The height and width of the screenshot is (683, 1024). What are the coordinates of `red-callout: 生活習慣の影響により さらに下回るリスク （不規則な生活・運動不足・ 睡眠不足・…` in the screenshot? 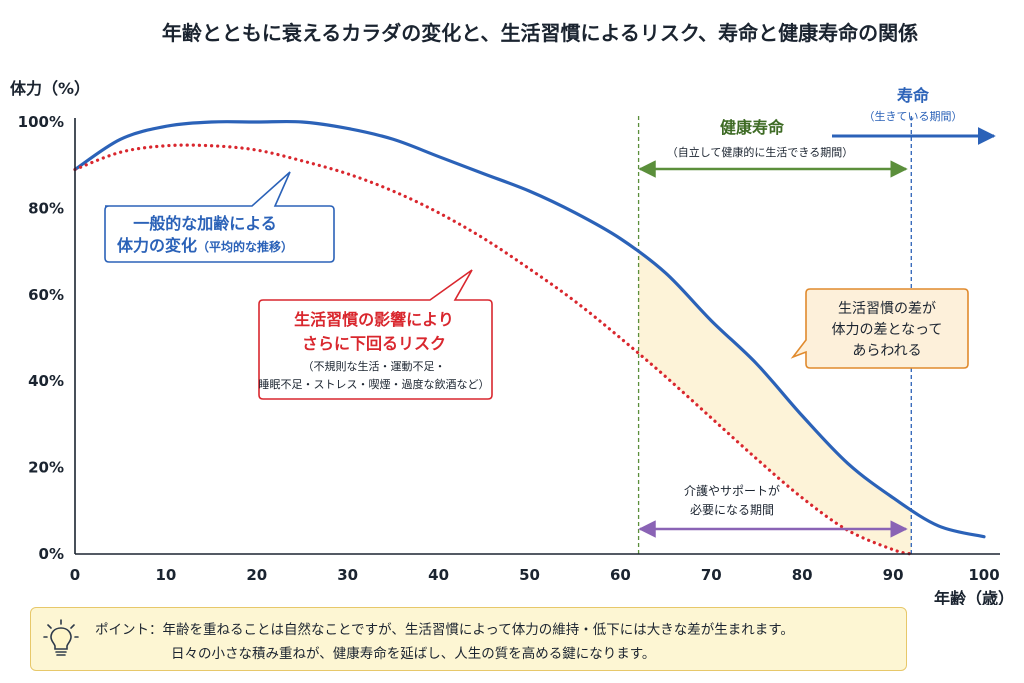 It's located at (375, 334).